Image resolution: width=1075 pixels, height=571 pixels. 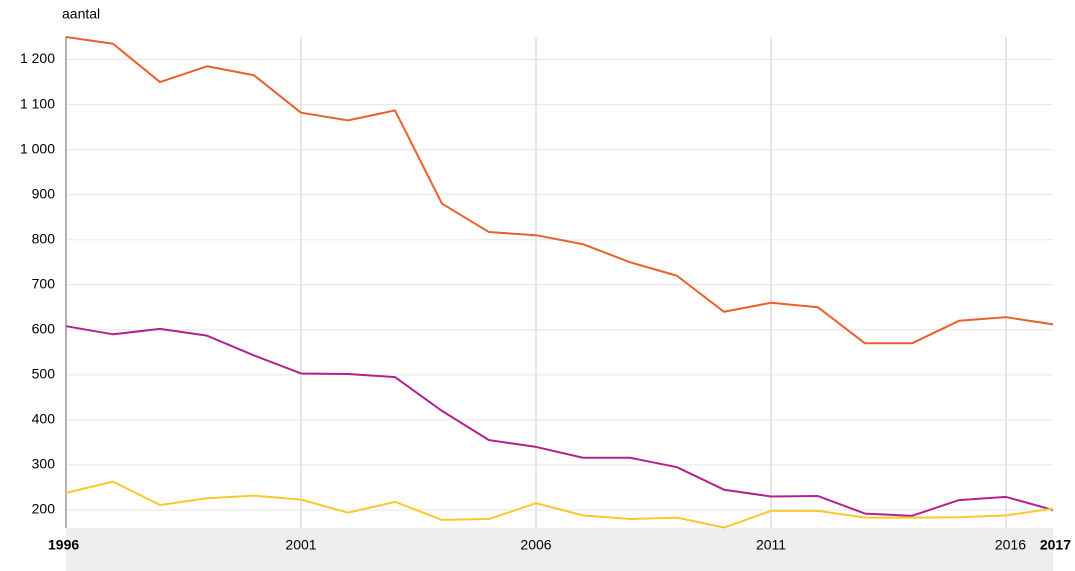 I want to click on x-tick-label: 2017, so click(x=1055, y=545).